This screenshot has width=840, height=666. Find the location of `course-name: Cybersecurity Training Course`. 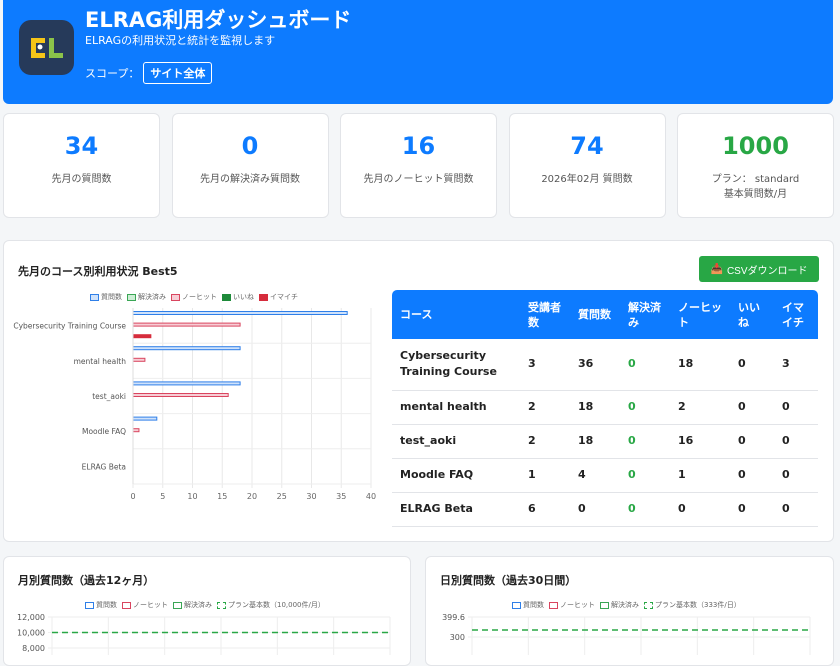

course-name: Cybersecurity Training Course is located at coordinates (456, 365).